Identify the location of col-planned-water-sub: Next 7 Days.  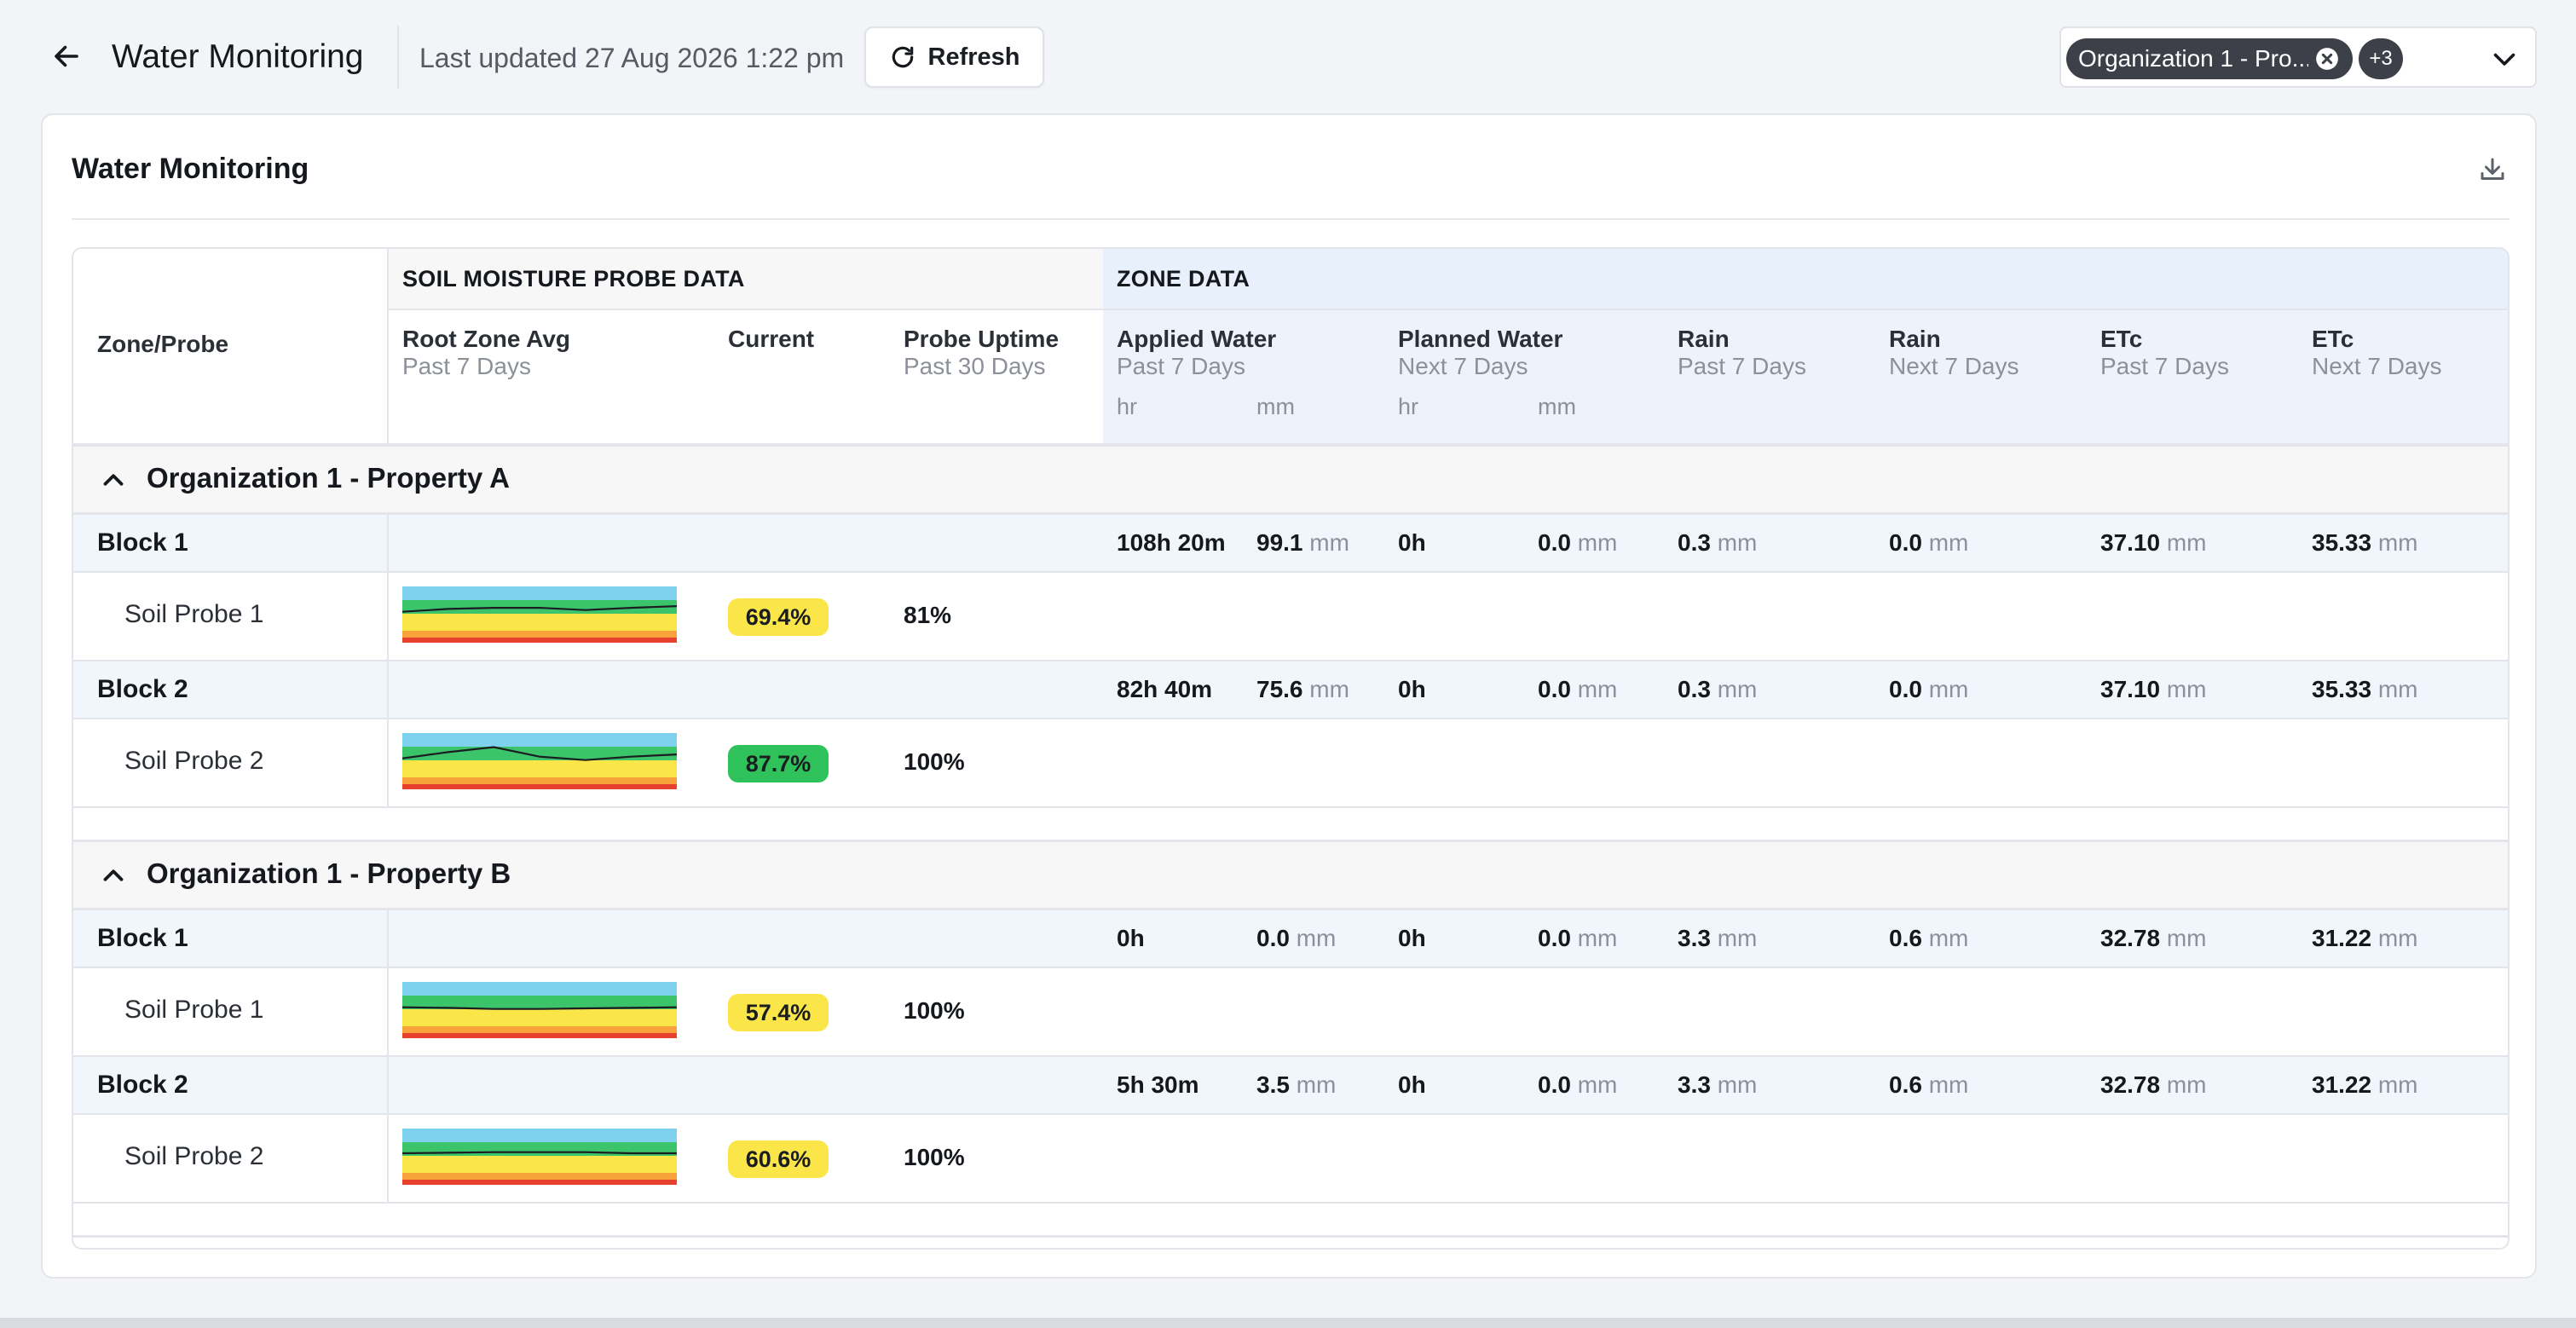
(1463, 366).